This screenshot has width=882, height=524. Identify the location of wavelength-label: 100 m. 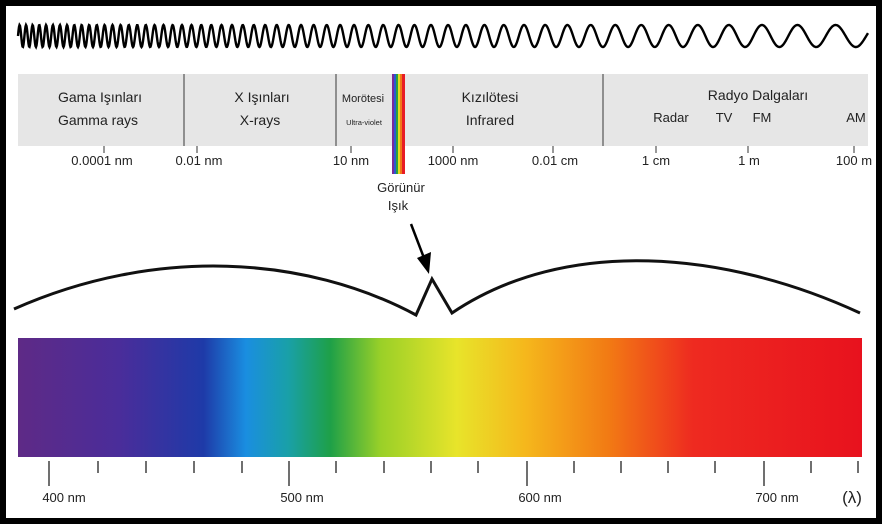
(854, 160).